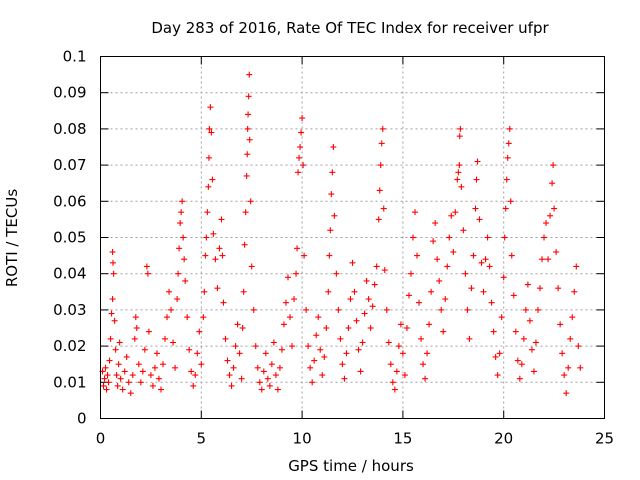 Image resolution: width=640 pixels, height=480 pixels. I want to click on x-tick-label: 10, so click(302, 439).